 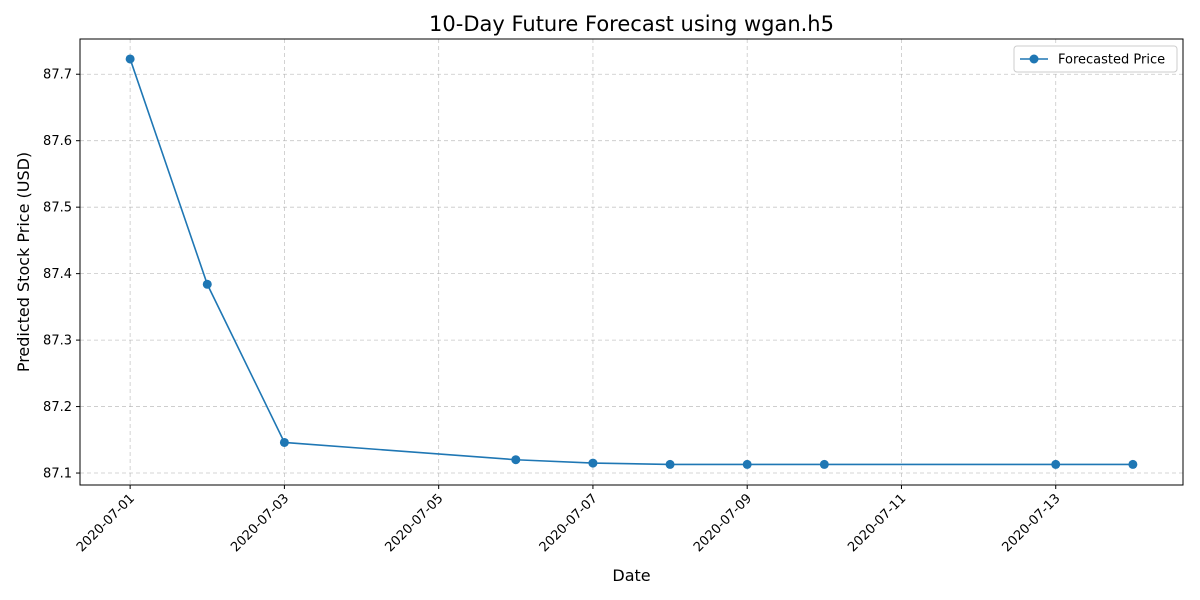 I want to click on y-tick-label: 87.1, so click(x=57, y=474).